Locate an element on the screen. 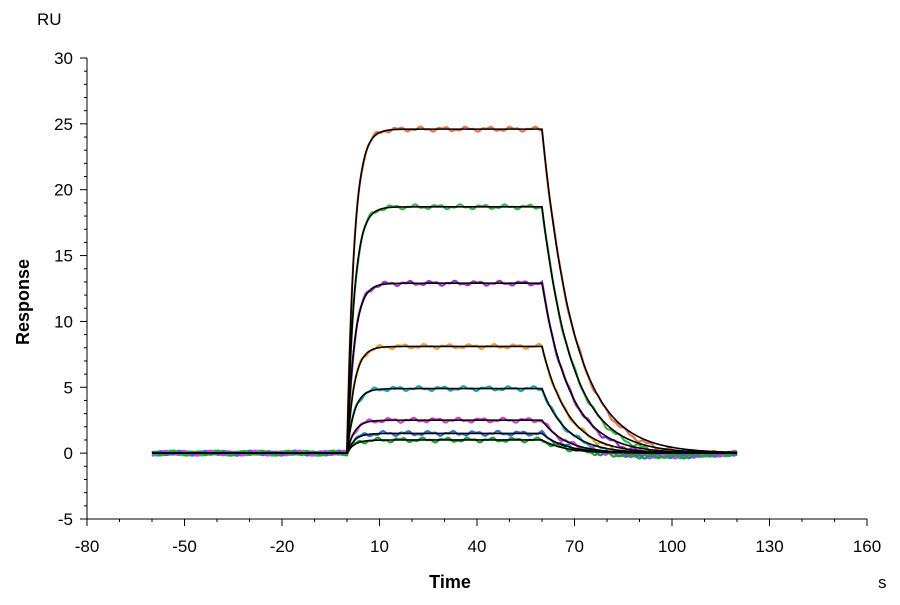 This screenshot has height=605, width=900. y-tick-label: 5 is located at coordinates (68, 387).